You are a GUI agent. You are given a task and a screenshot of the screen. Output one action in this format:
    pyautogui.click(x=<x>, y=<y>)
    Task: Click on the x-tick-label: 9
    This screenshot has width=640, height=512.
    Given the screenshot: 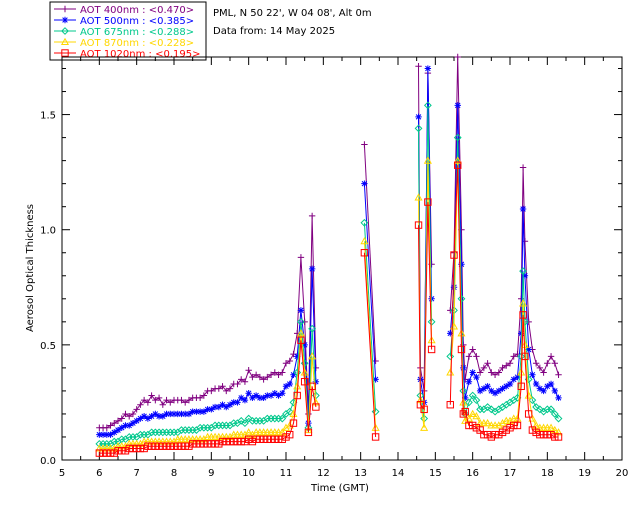 What is the action you would take?
    pyautogui.click(x=211, y=473)
    